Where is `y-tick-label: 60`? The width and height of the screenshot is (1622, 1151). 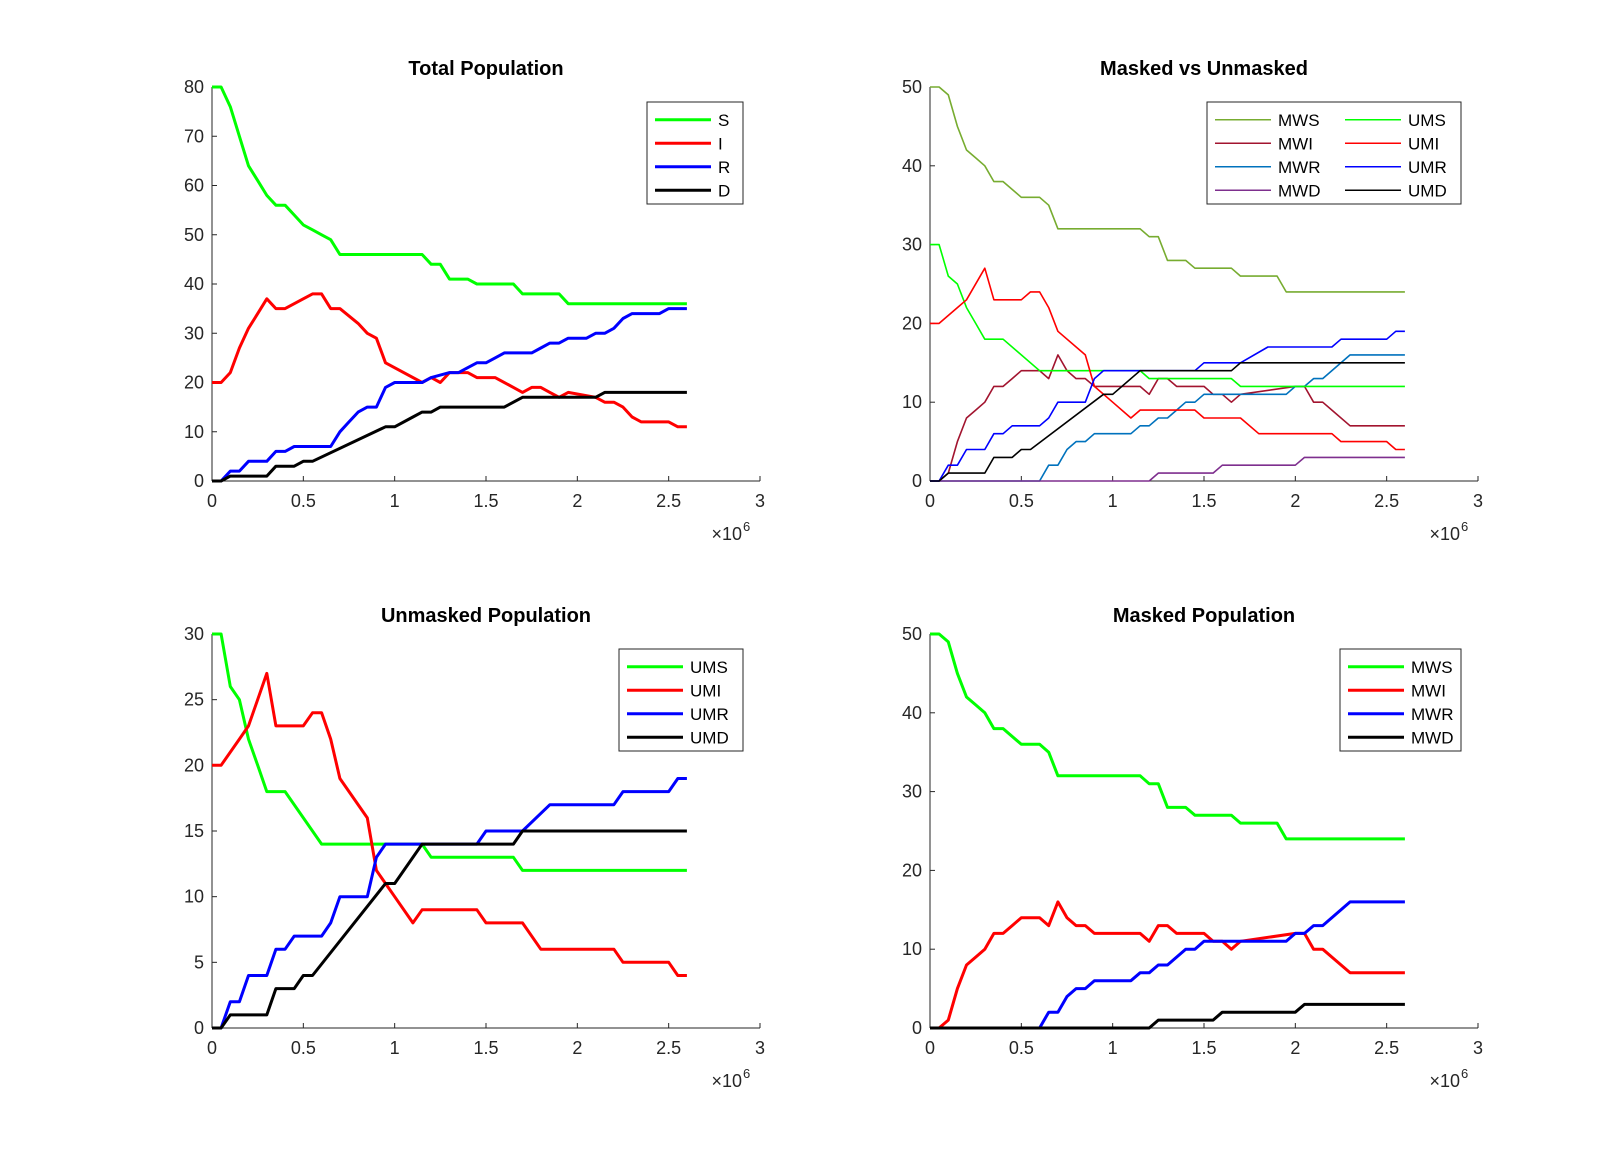 y-tick-label: 60 is located at coordinates (194, 186).